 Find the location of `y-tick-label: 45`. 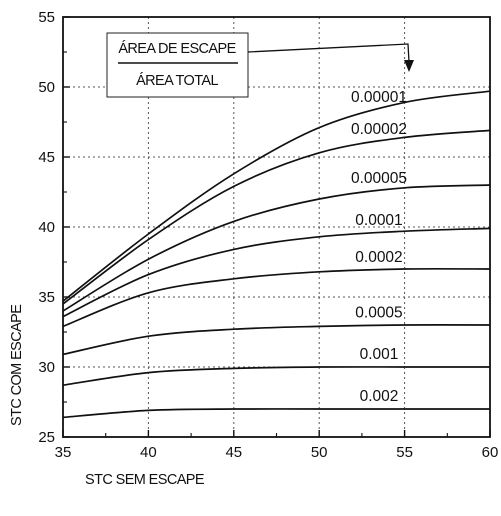

y-tick-label: 45 is located at coordinates (46, 157).